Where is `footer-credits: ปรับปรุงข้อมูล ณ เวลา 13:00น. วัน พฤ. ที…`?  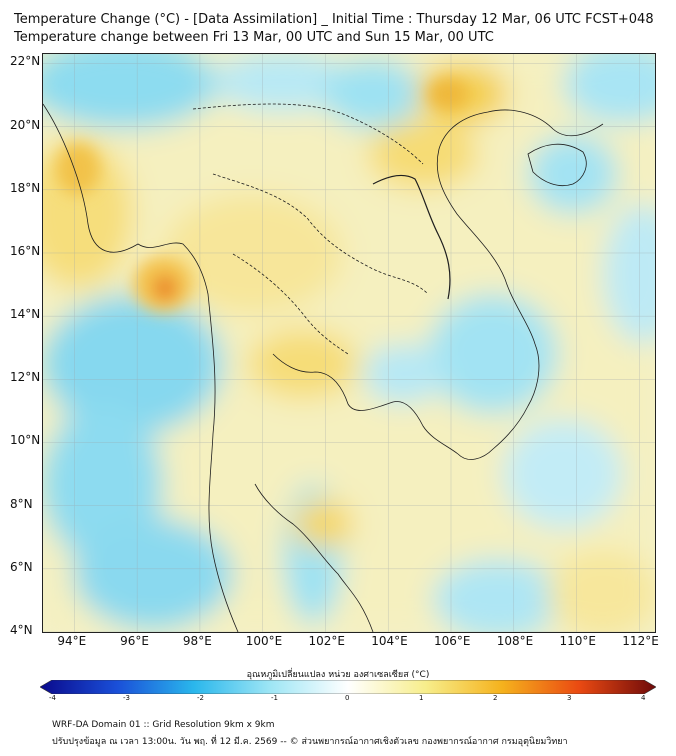 footer-credits: ปรับปรุงข้อมูล ณ เวลา 13:00น. วัน พฤ. ที… is located at coordinates (310, 742).